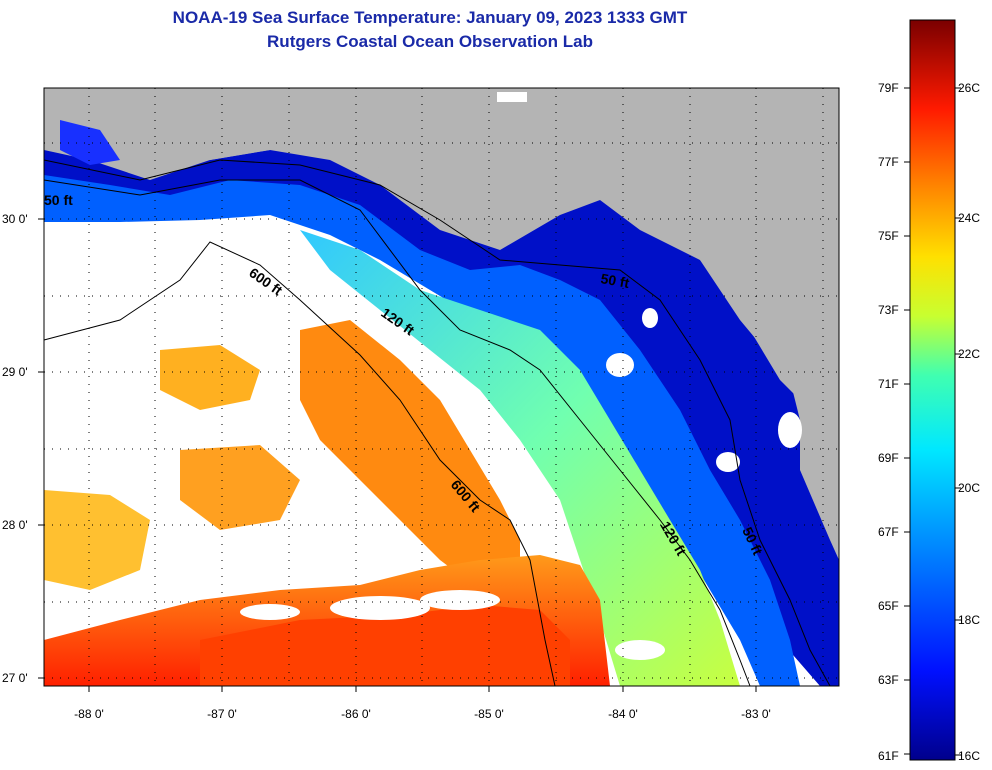 The image size is (992, 770). What do you see at coordinates (430, 41) in the screenshot?
I see `map-subtitle: Rutgers Coastal Ocean Observation Lab` at bounding box center [430, 41].